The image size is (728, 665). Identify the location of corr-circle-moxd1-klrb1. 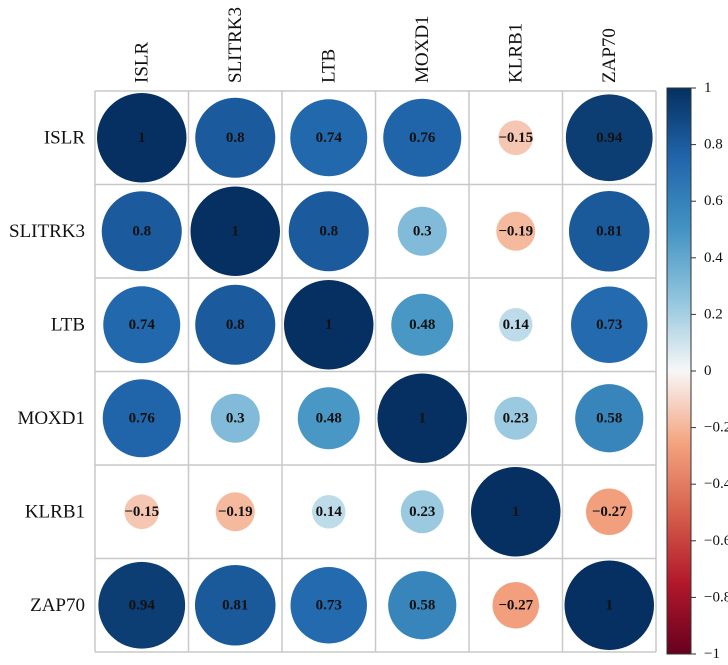
(516, 418).